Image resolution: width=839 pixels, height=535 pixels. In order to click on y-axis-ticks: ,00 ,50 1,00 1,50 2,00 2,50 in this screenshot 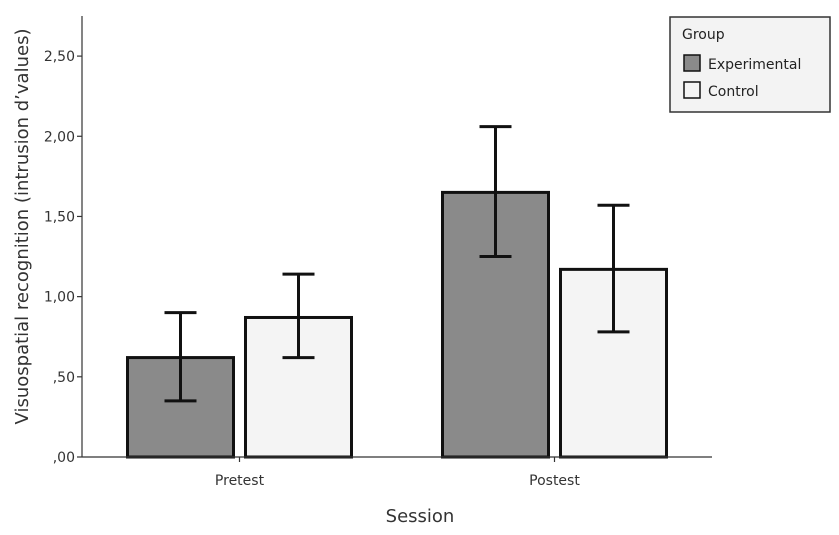, I will do `click(63, 257)`.